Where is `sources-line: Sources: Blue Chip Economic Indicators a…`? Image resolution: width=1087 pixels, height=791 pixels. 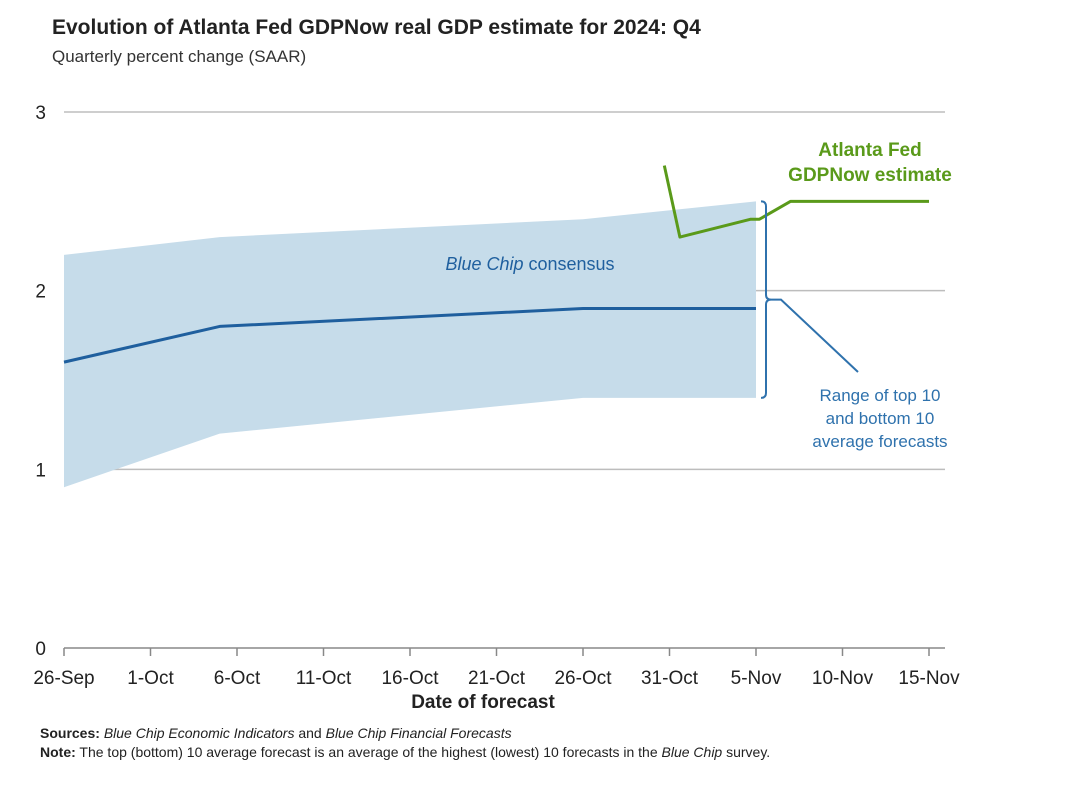 sources-line: Sources: Blue Chip Economic Indicators a… is located at coordinates (480, 733).